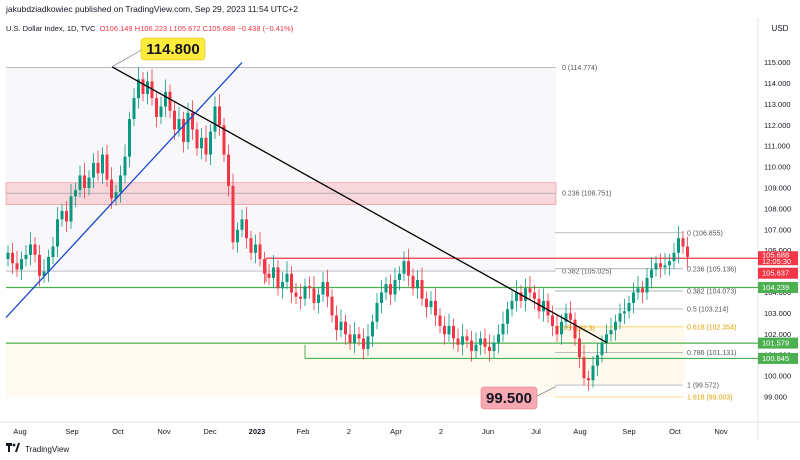 This screenshot has width=800, height=460. Describe the element at coordinates (578, 329) in the screenshot. I see `fib-overlap-label: 0.5 (102.3)` at that location.